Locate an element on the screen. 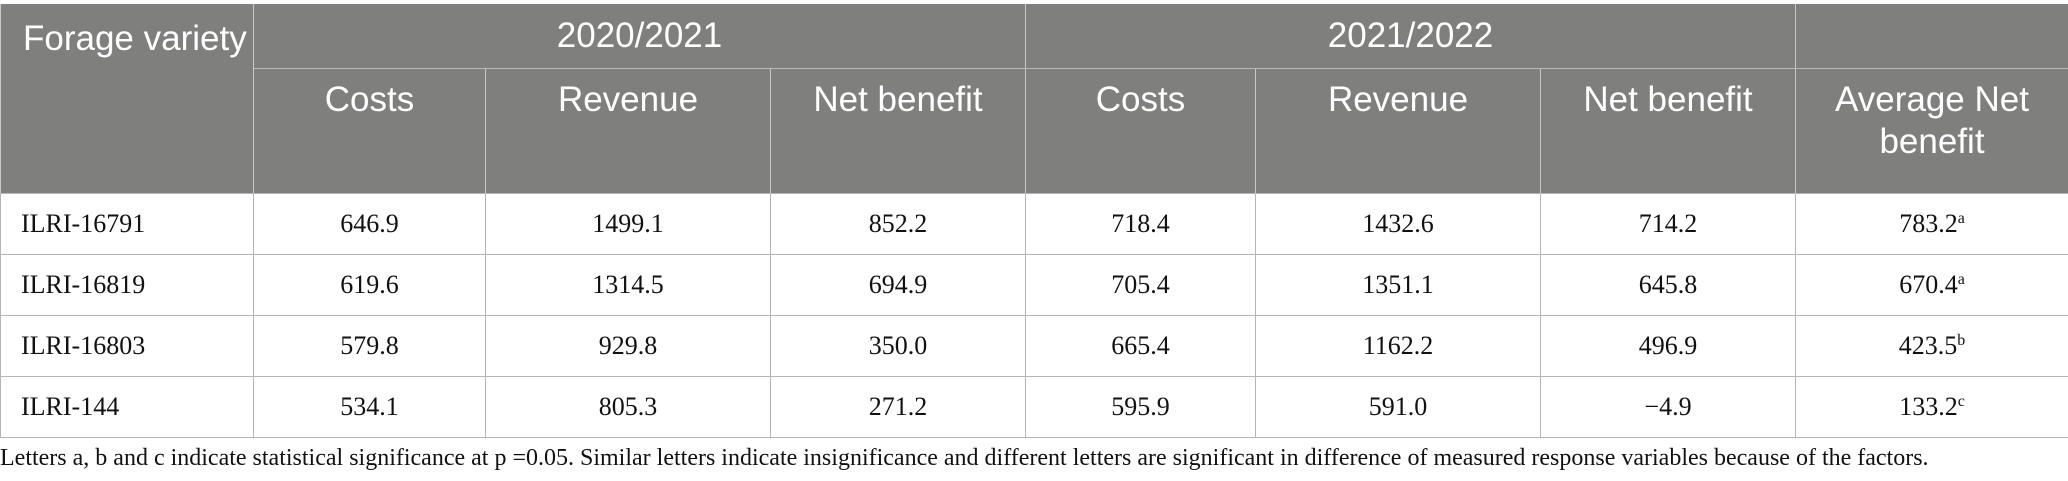  variety-cell: ILRI-16803 is located at coordinates (127, 346).